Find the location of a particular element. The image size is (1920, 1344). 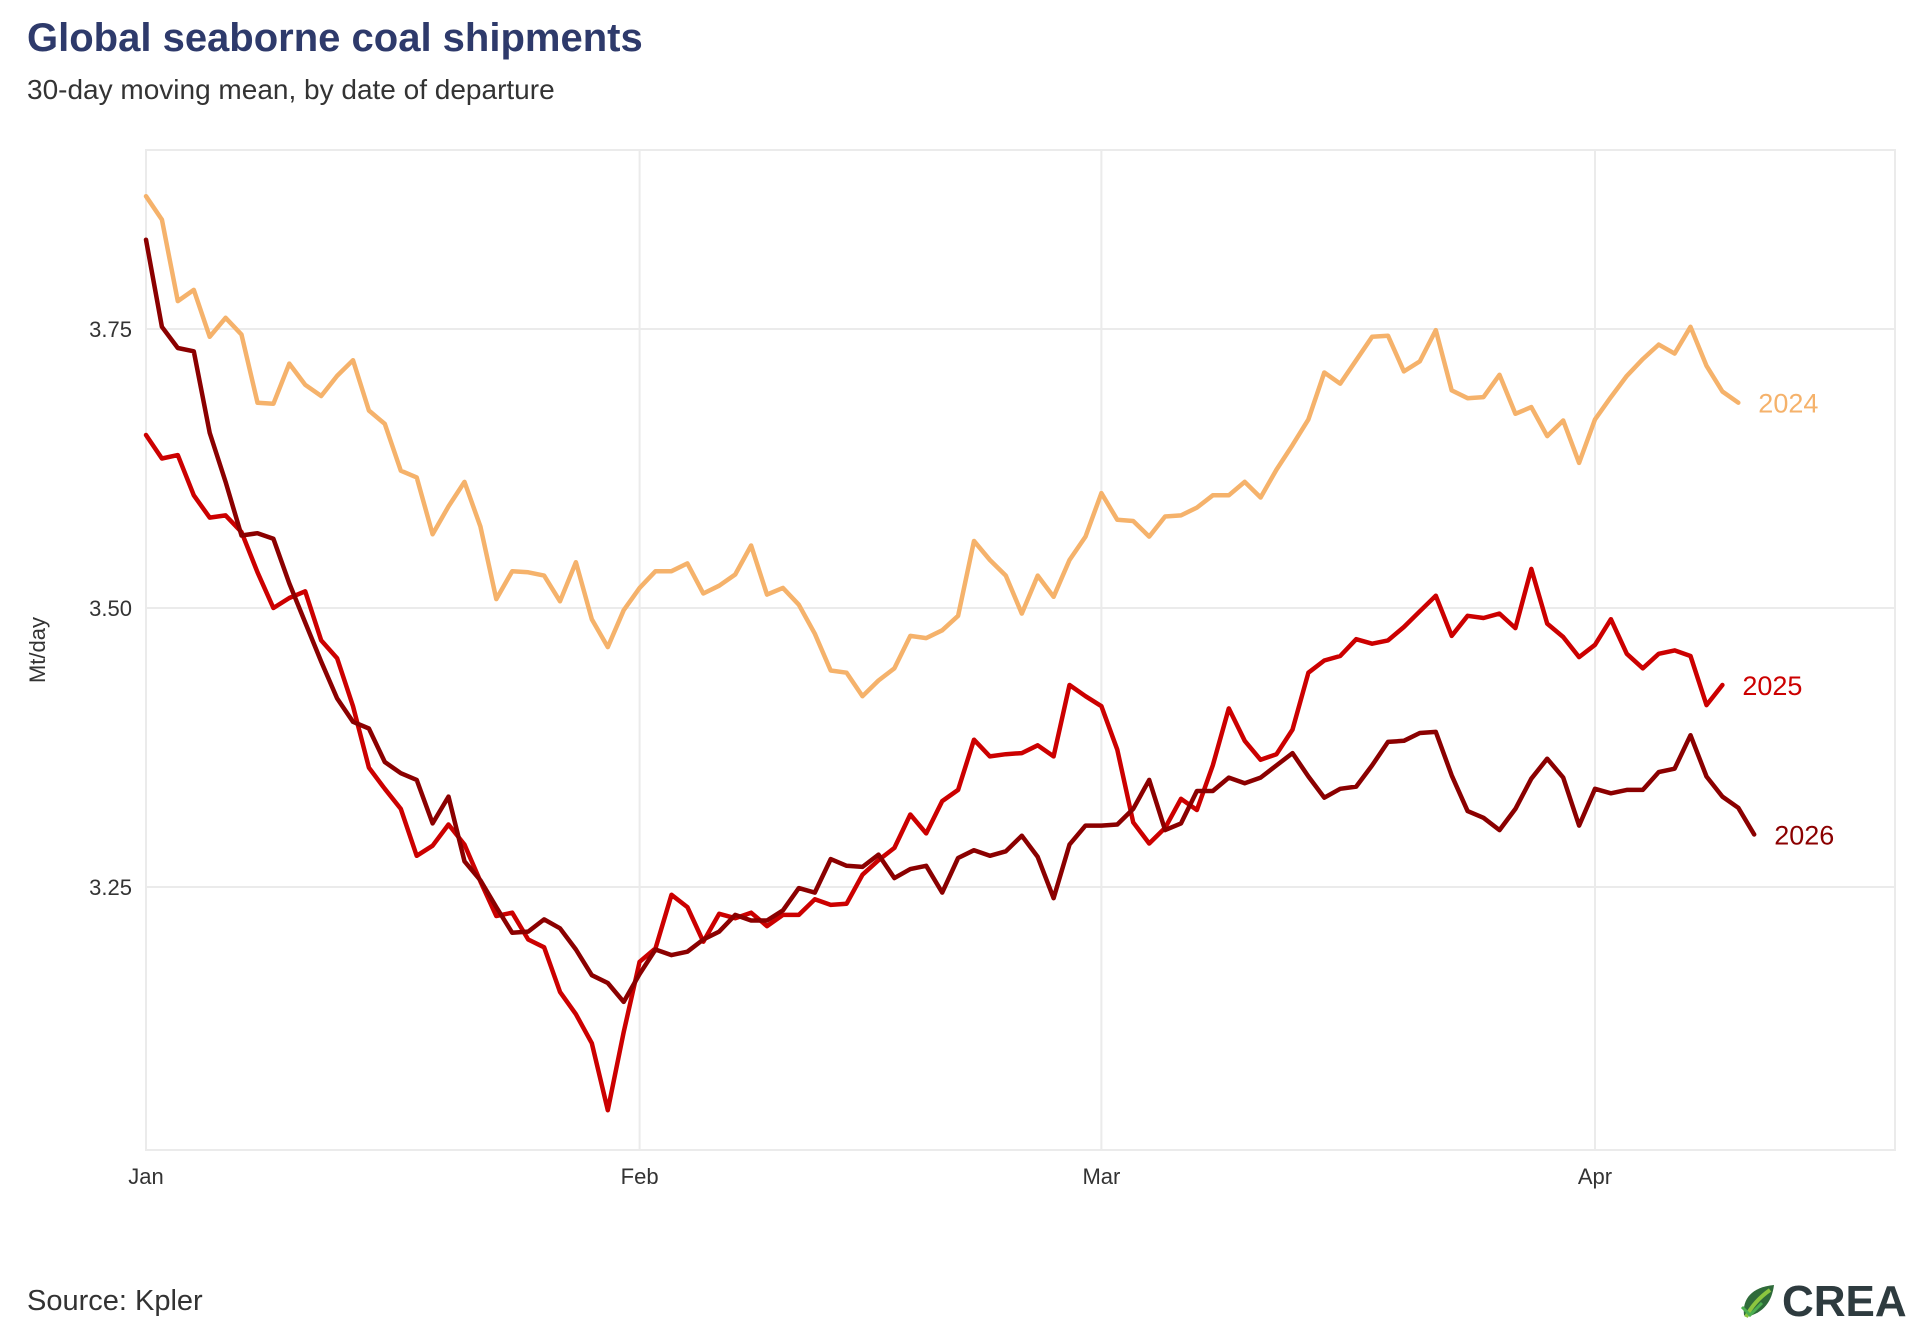

leaf-icon is located at coordinates (1757, 1301).